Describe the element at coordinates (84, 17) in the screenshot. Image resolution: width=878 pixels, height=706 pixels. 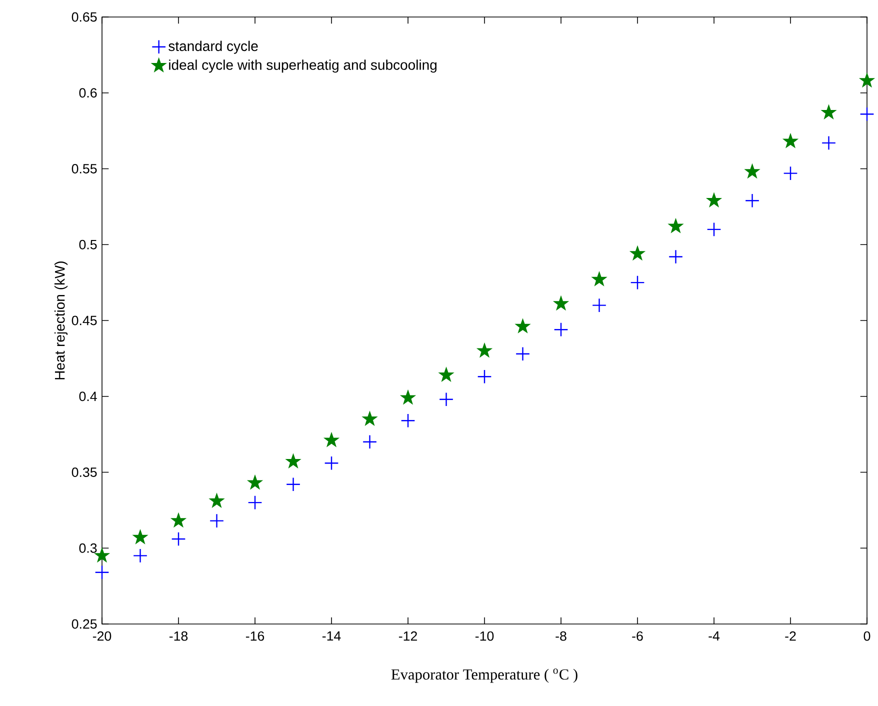
I see `y-tick-label: 0.65` at that location.